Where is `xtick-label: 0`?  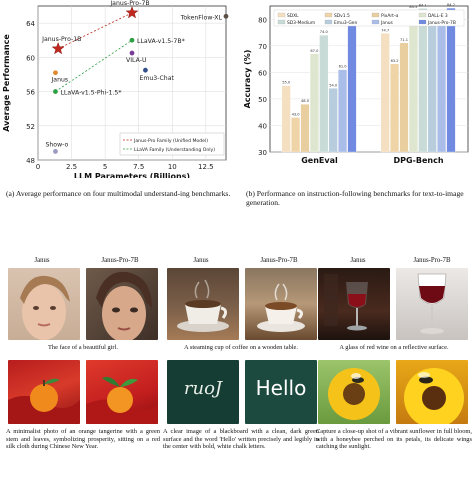
xtick-label: 0 is located at coordinates (38, 167).